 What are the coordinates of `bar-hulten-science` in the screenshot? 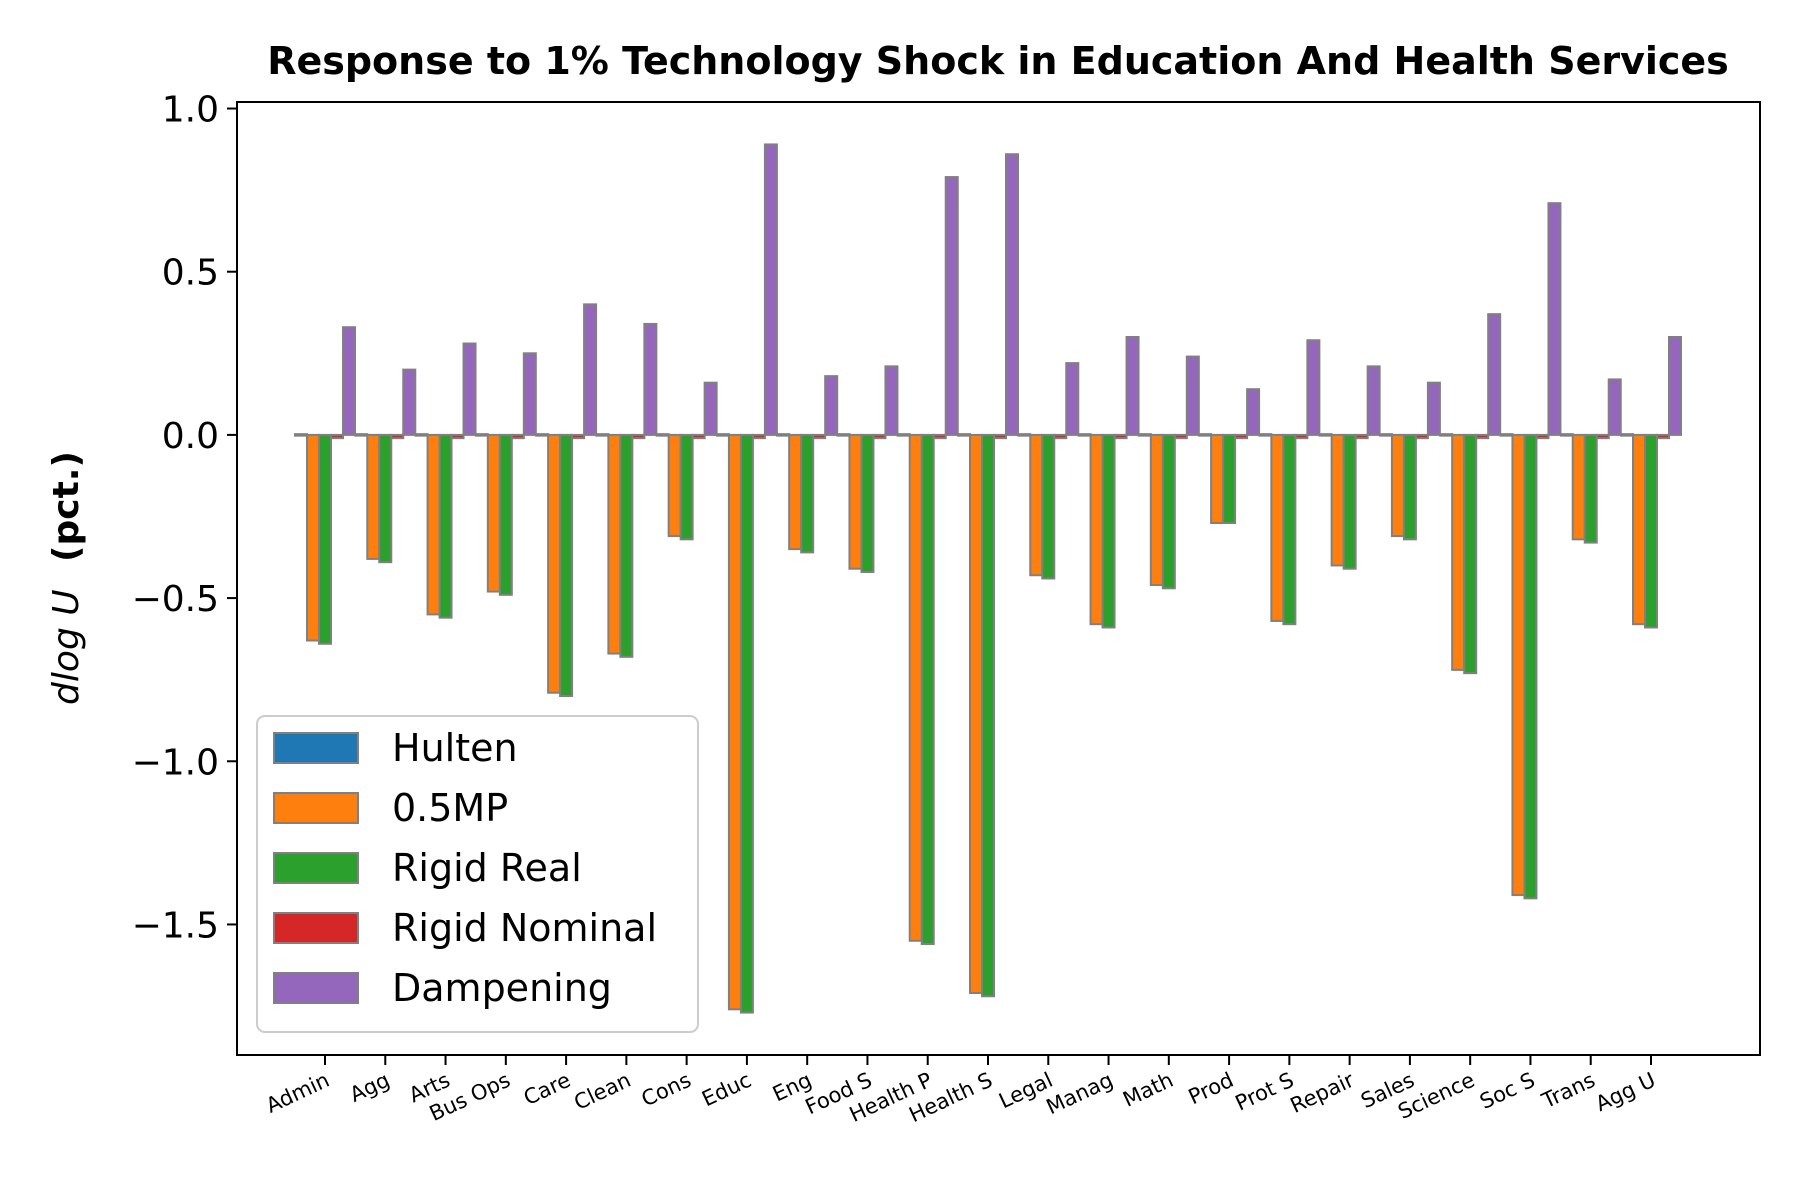 It's located at (1446, 435).